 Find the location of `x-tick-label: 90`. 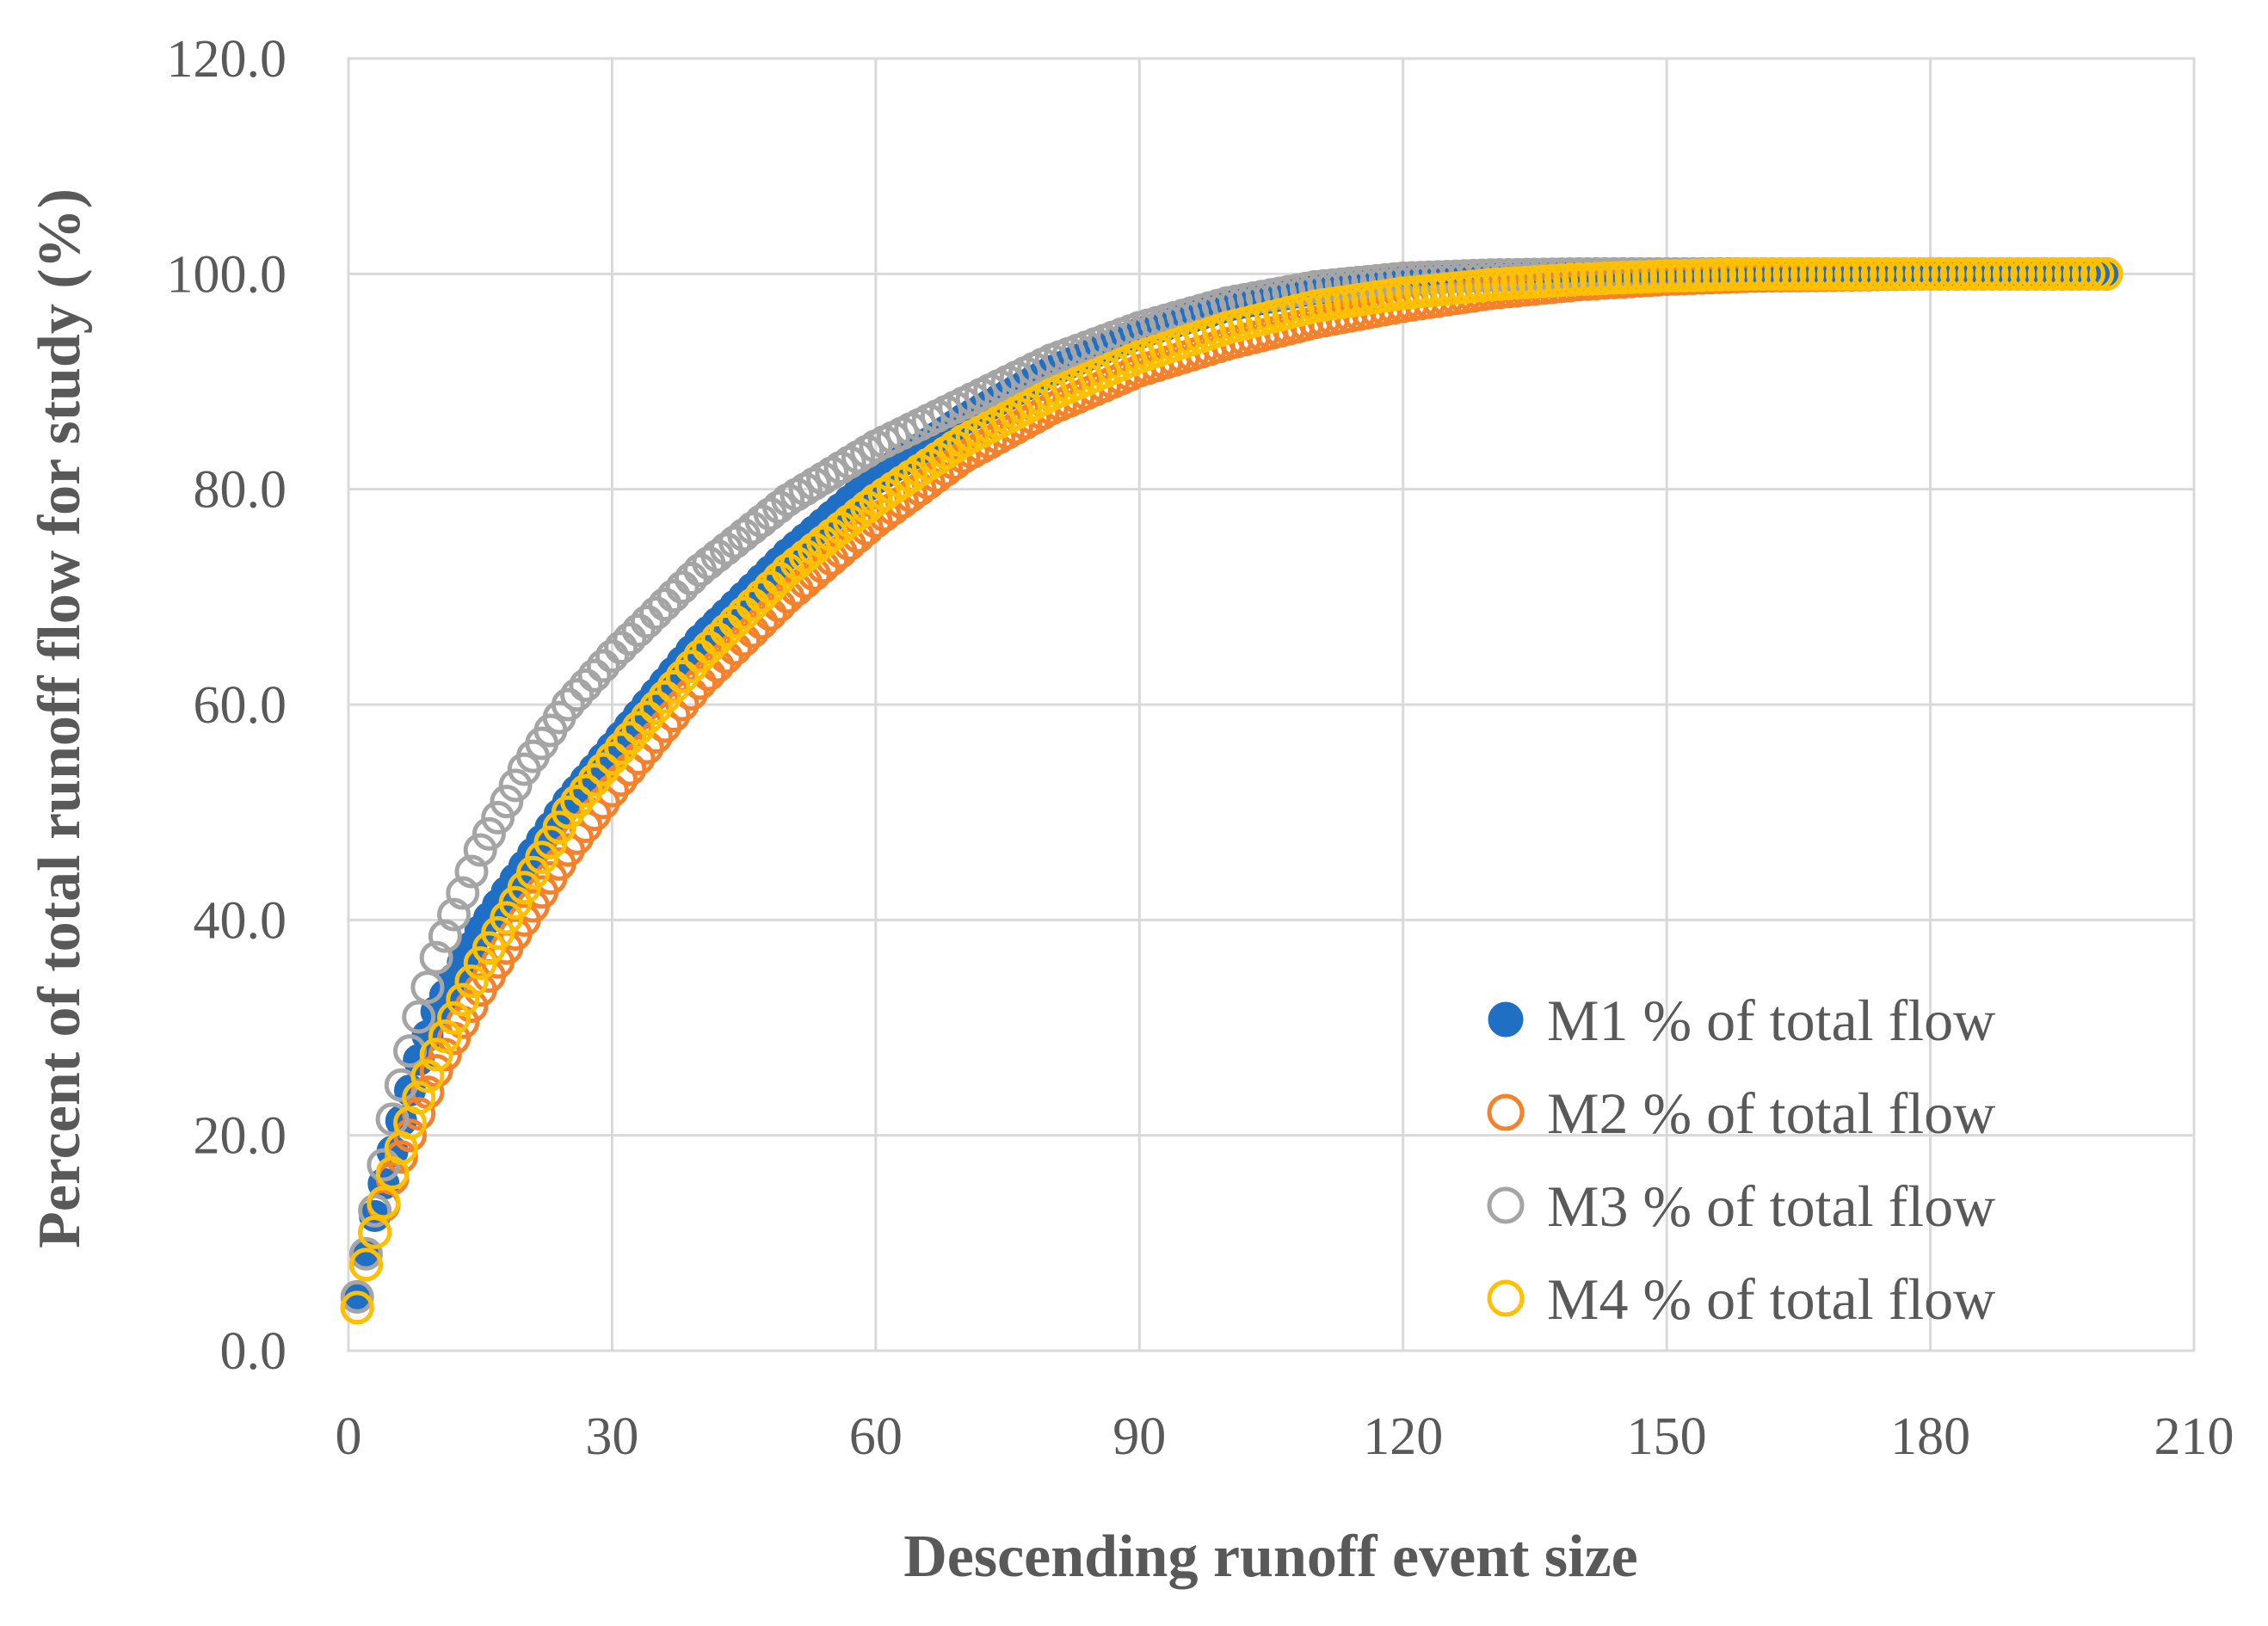

x-tick-label: 90 is located at coordinates (1139, 1436).